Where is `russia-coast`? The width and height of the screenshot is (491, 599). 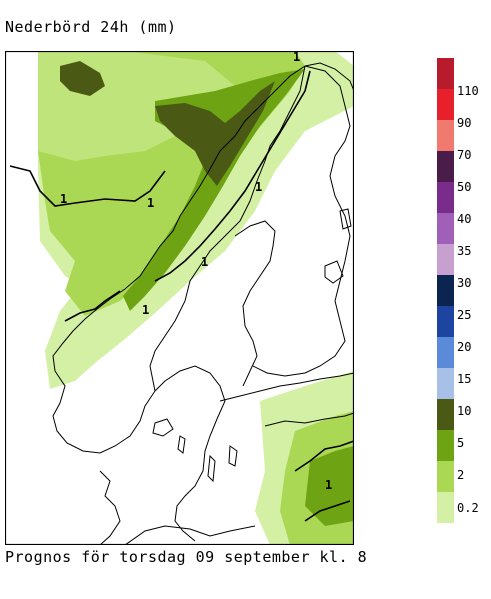
russia-coast is located at coordinates (329, 77).